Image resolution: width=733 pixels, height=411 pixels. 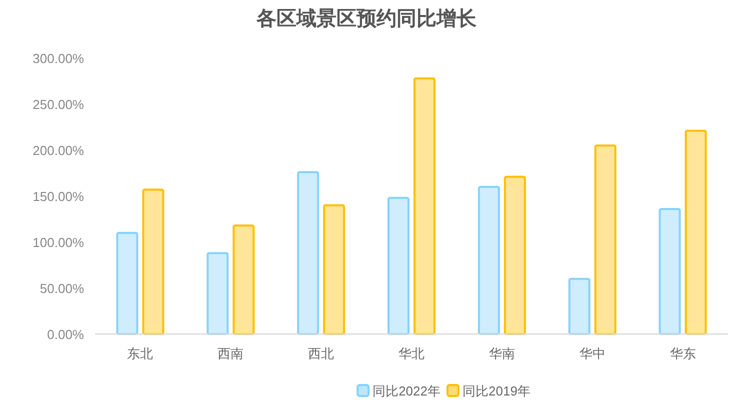 What do you see at coordinates (231, 353) in the screenshot?
I see `x-tick: 西南` at bounding box center [231, 353].